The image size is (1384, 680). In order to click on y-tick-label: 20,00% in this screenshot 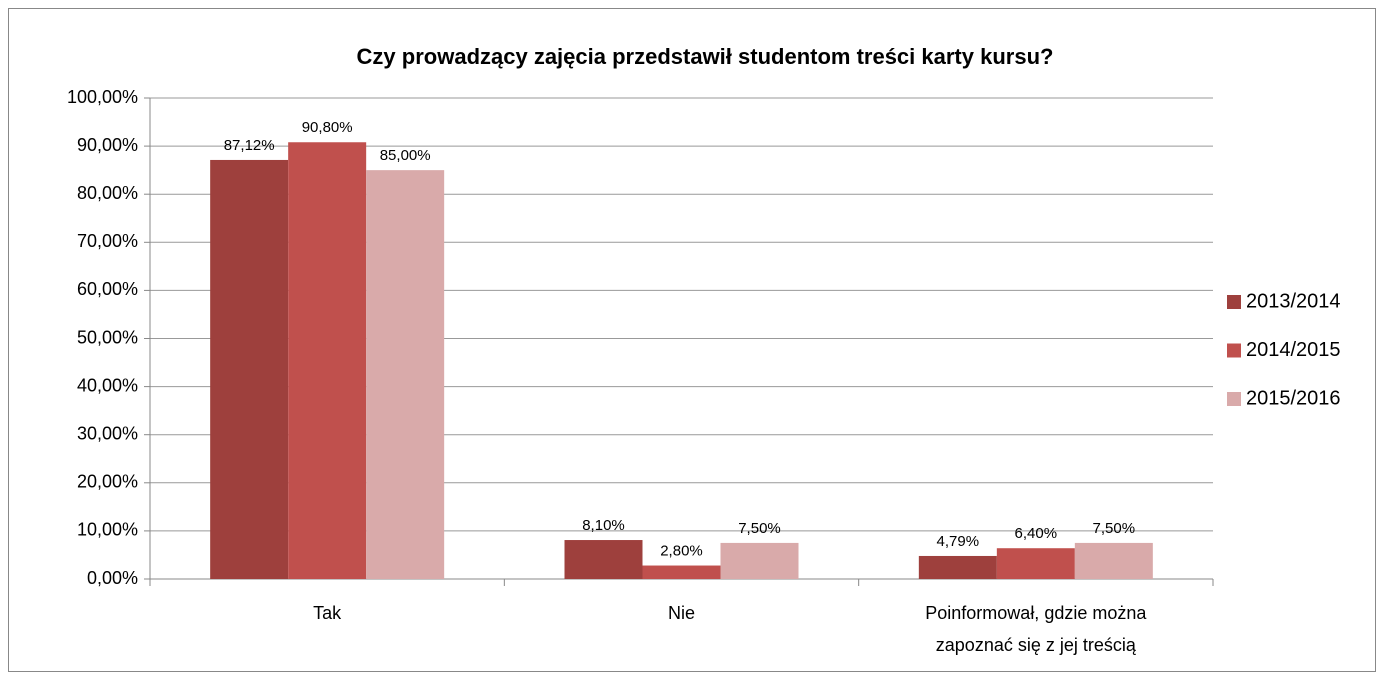, I will do `click(107, 482)`.